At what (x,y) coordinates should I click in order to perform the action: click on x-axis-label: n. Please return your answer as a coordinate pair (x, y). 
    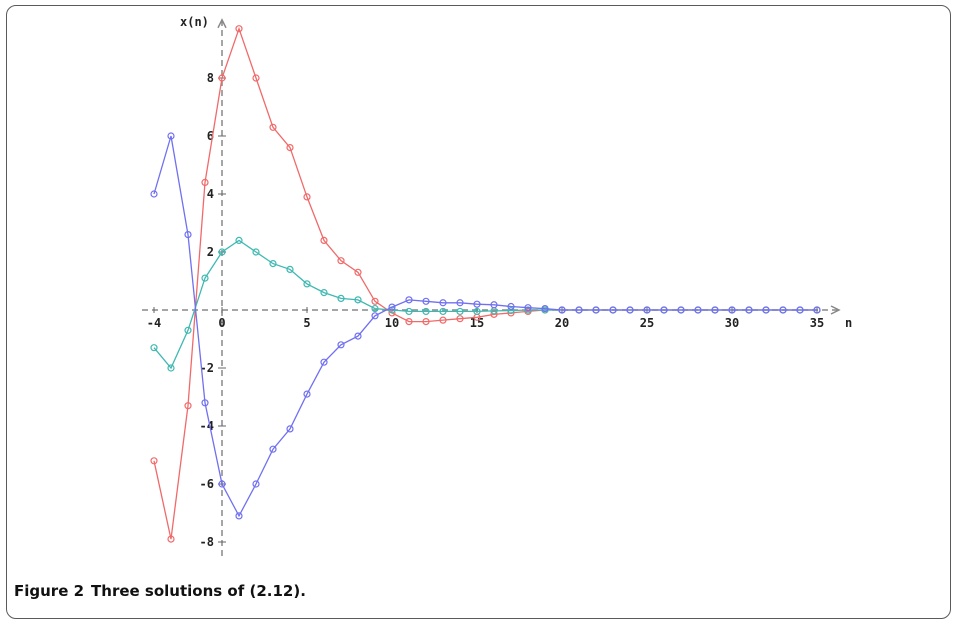
    Looking at the image, I should click on (848, 323).